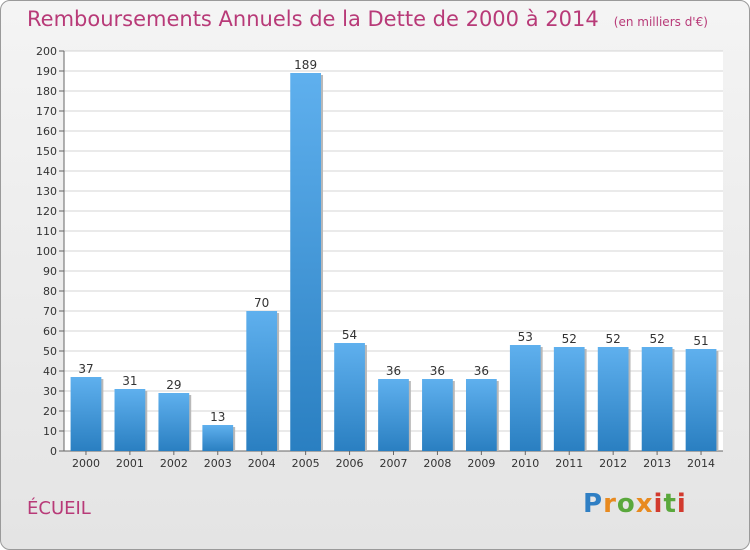  Describe the element at coordinates (50, 331) in the screenshot. I see `y-tick-label: 60` at that location.